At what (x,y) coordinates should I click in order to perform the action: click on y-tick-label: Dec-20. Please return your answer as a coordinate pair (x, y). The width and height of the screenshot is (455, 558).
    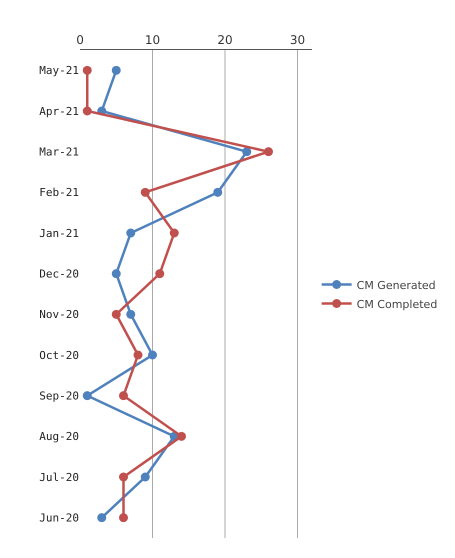
    Looking at the image, I should click on (59, 274).